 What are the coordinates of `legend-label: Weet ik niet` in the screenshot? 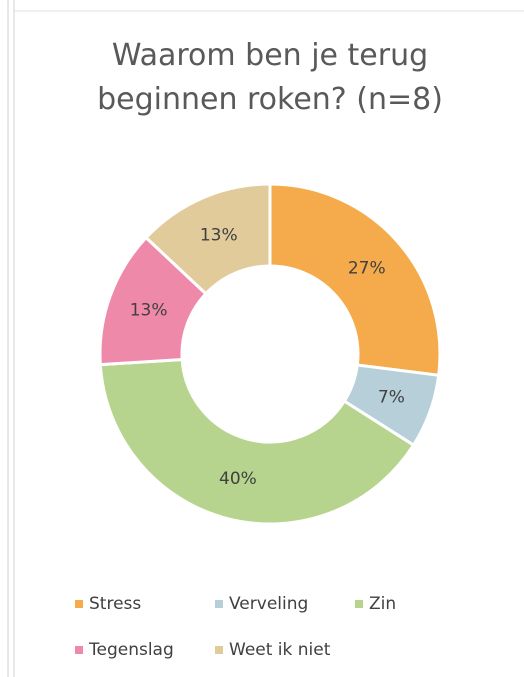 It's located at (280, 650).